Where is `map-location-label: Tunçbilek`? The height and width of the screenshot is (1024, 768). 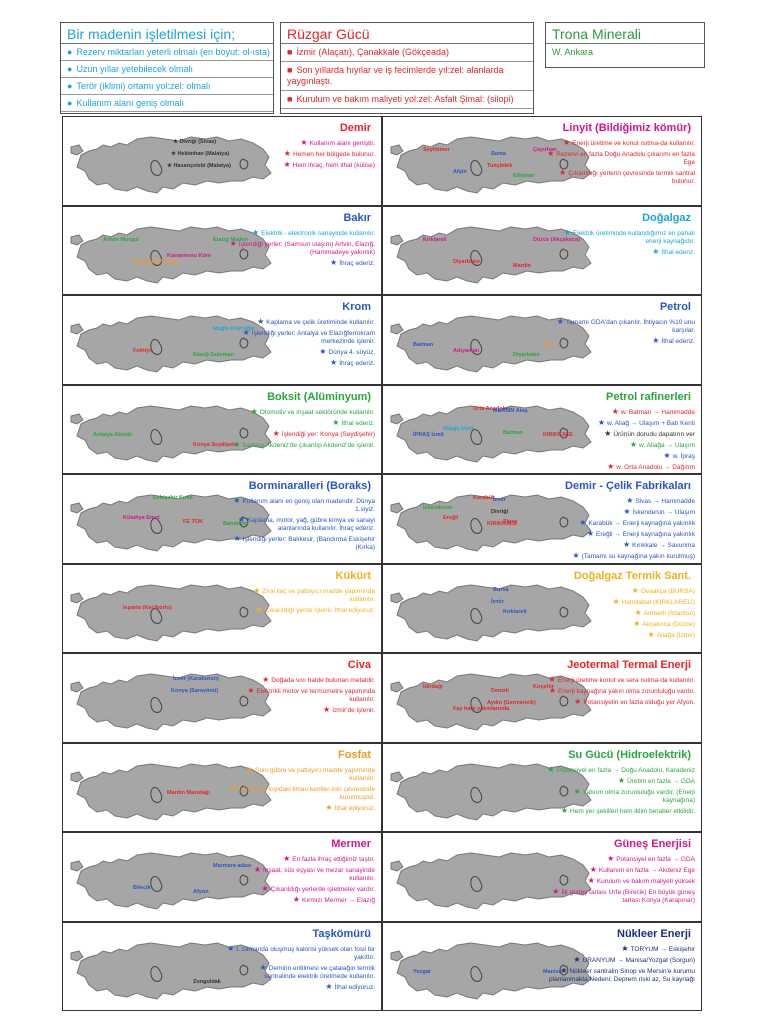
map-location-label: Tunçbilek is located at coordinates (500, 166).